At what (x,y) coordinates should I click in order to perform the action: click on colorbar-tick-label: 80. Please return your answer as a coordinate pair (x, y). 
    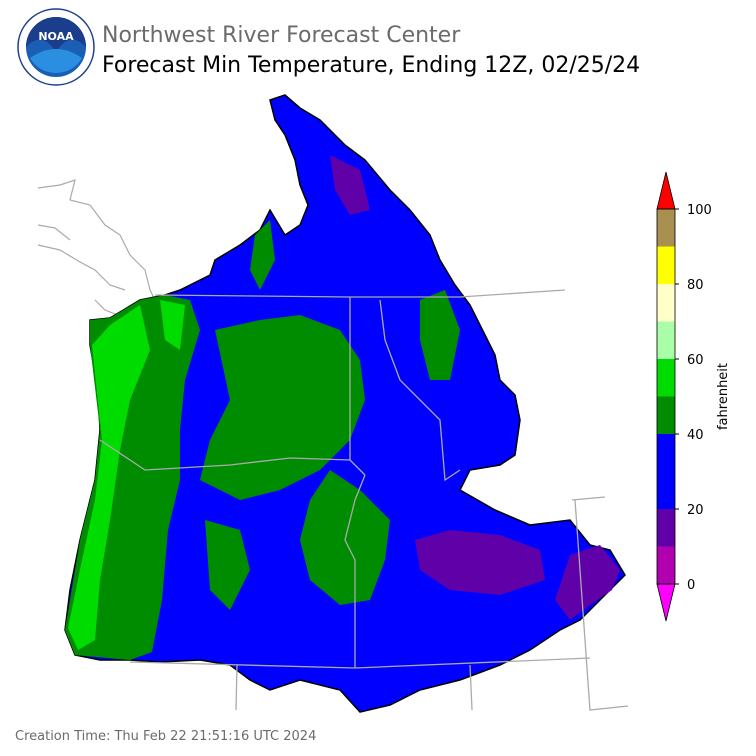
    Looking at the image, I should click on (695, 285).